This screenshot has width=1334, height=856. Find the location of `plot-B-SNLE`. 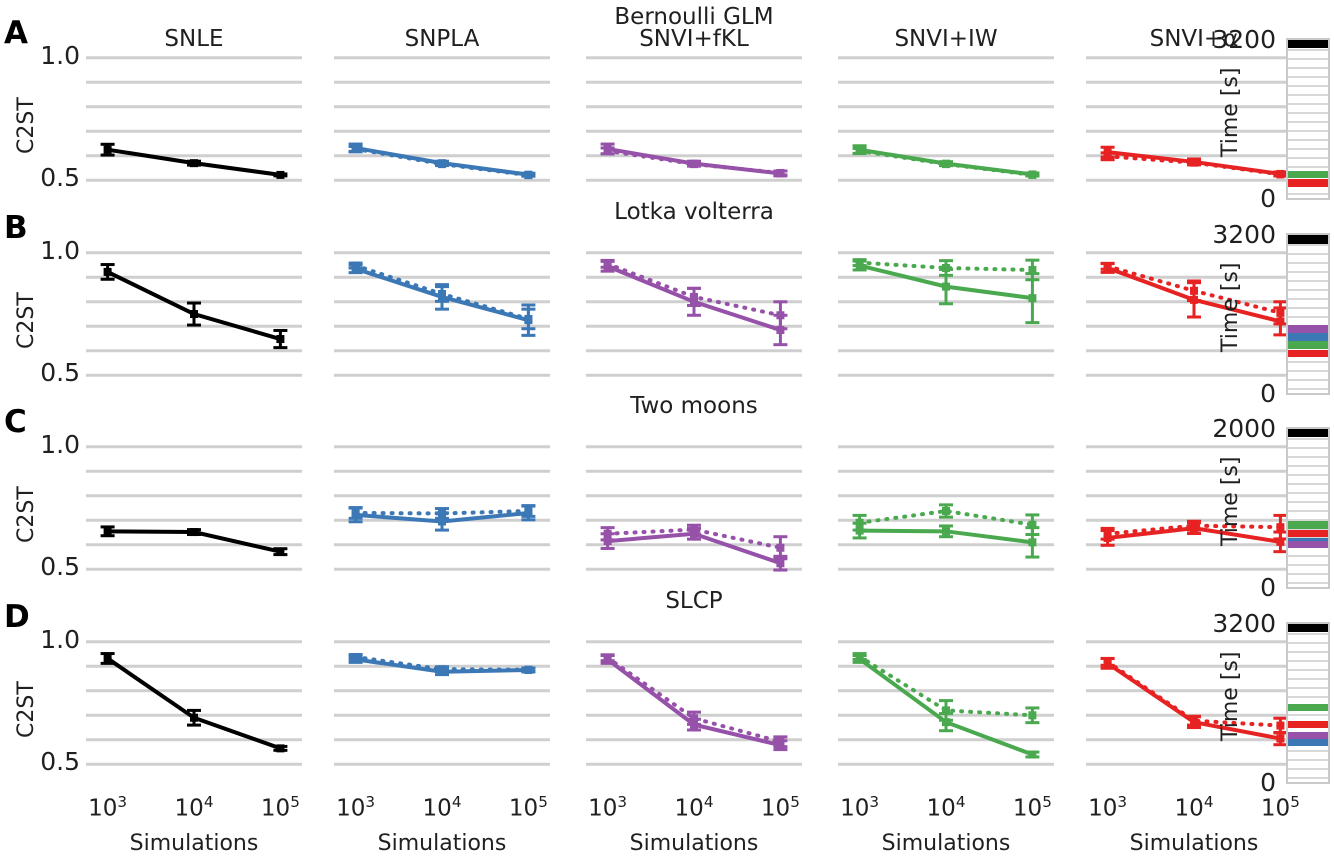

plot-B-SNLE is located at coordinates (194, 316).